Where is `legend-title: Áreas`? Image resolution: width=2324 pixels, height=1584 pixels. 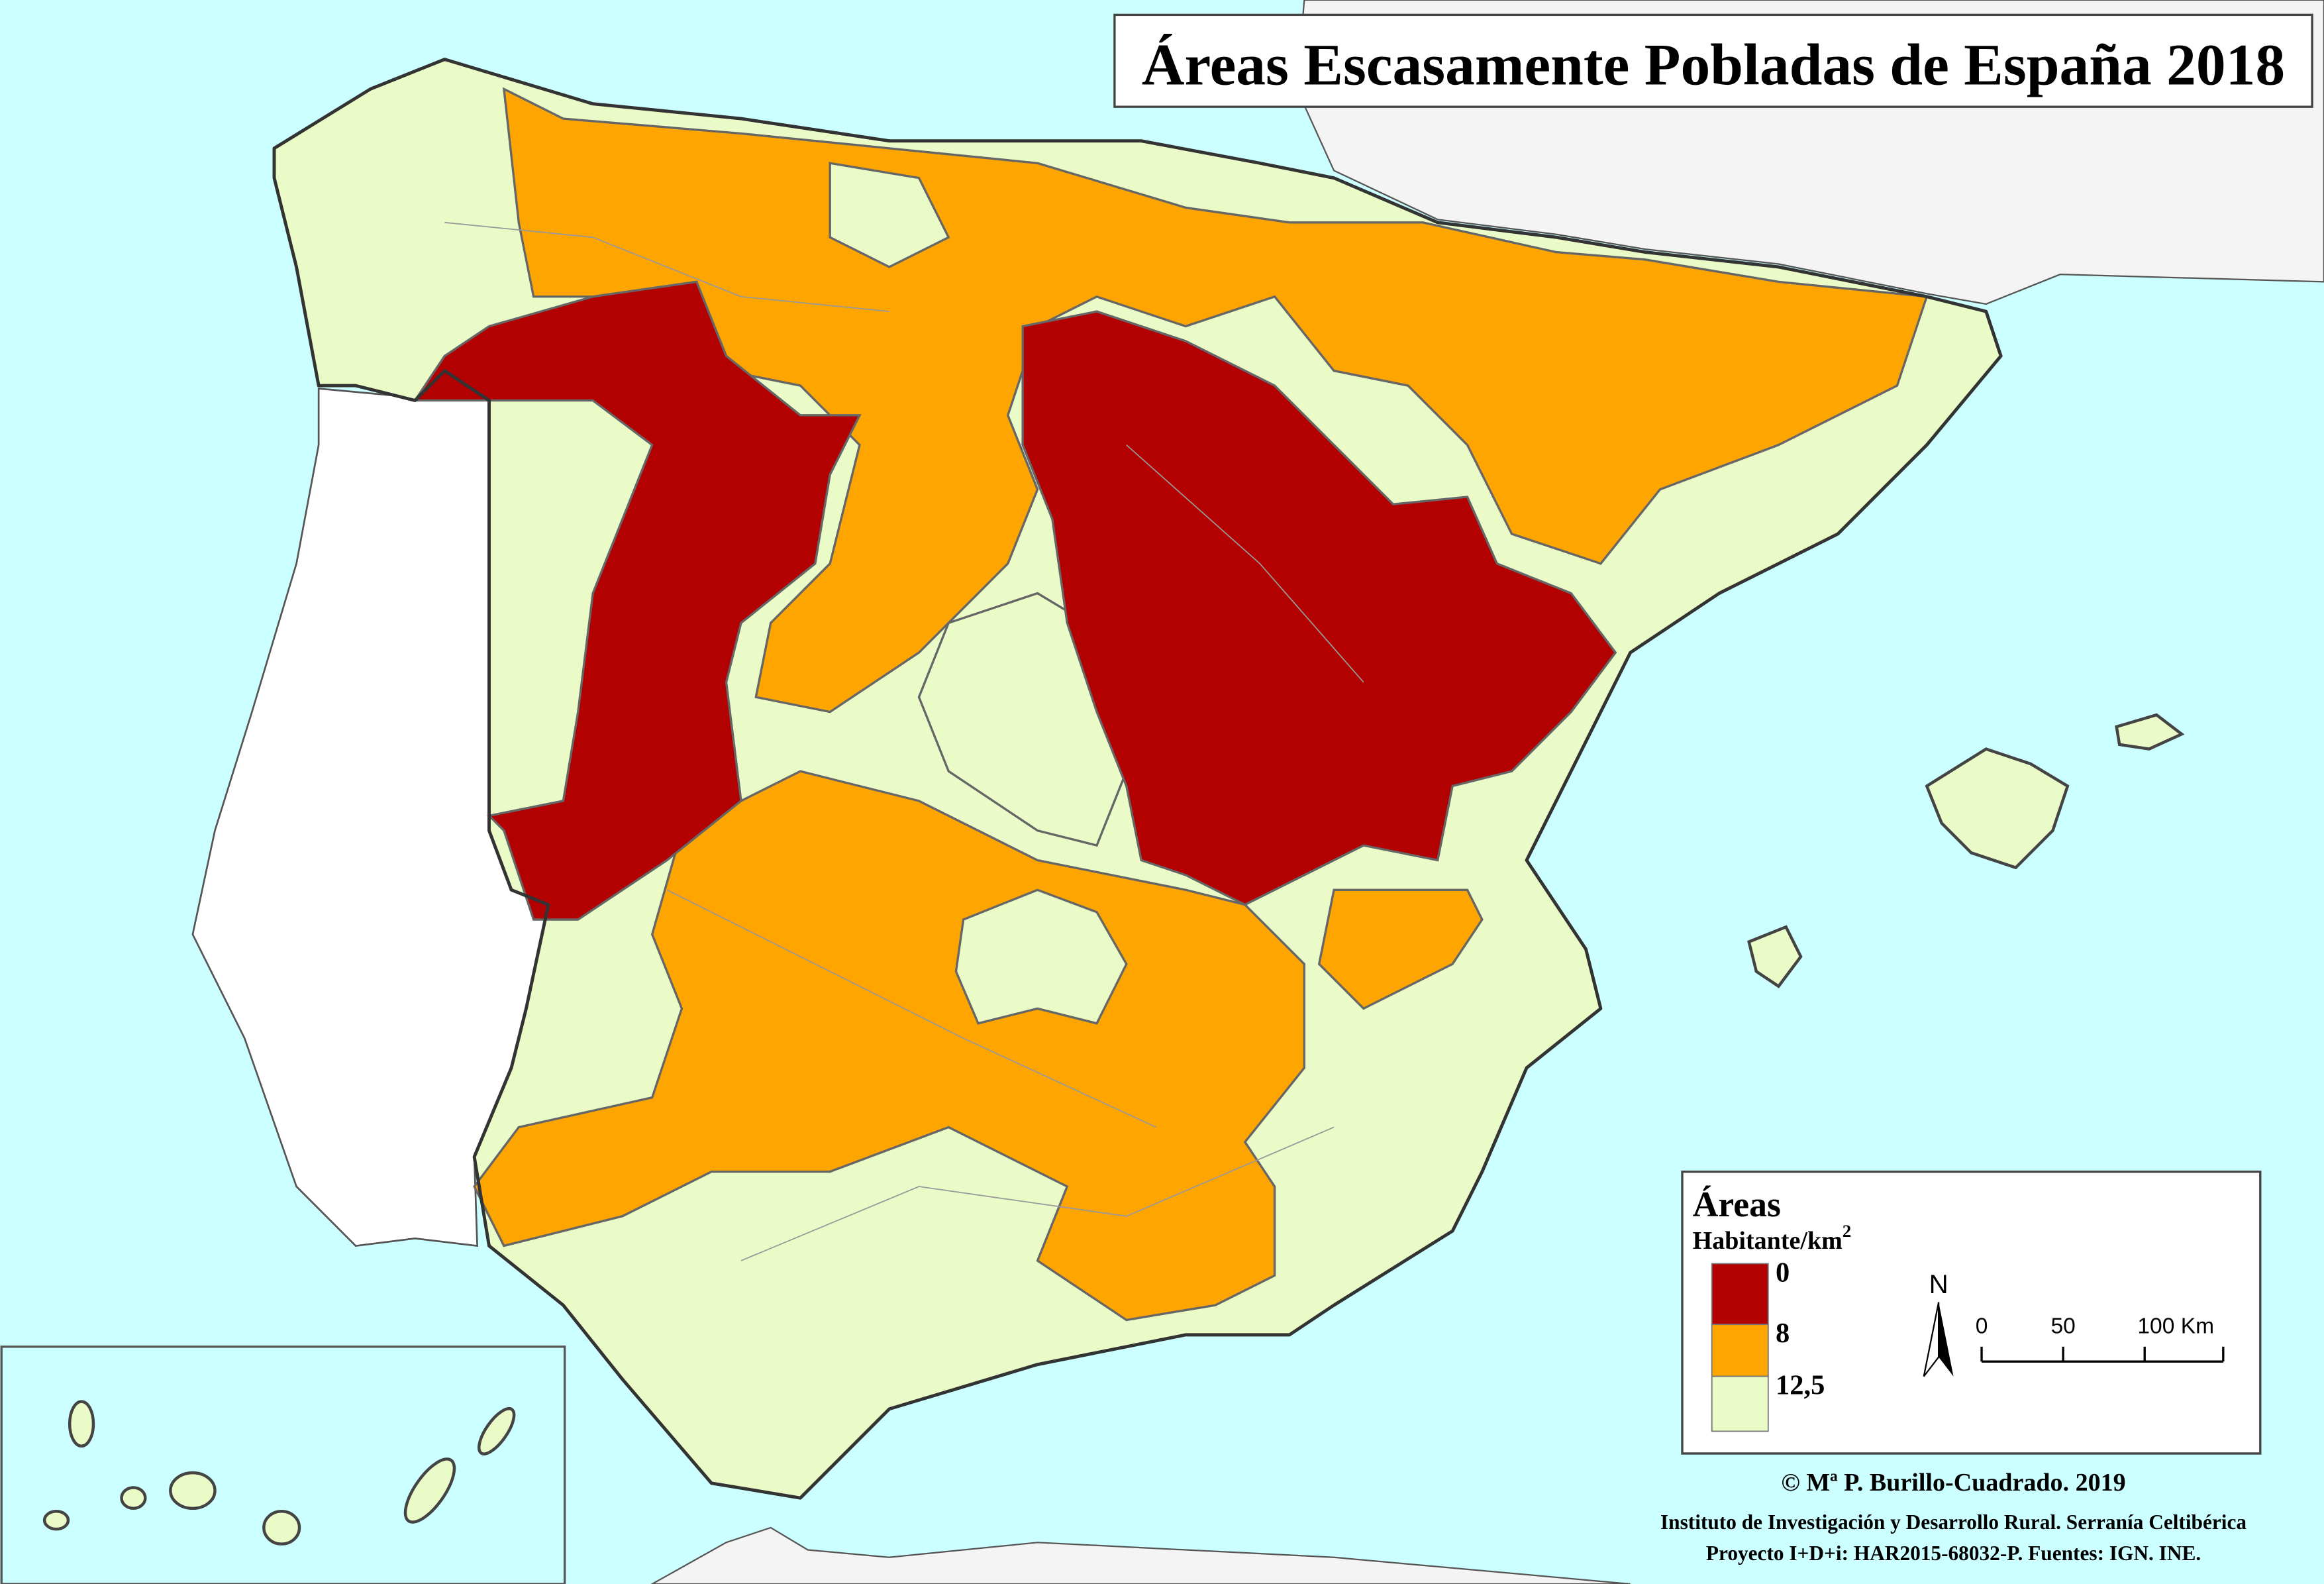 legend-title: Áreas is located at coordinates (1737, 1204).